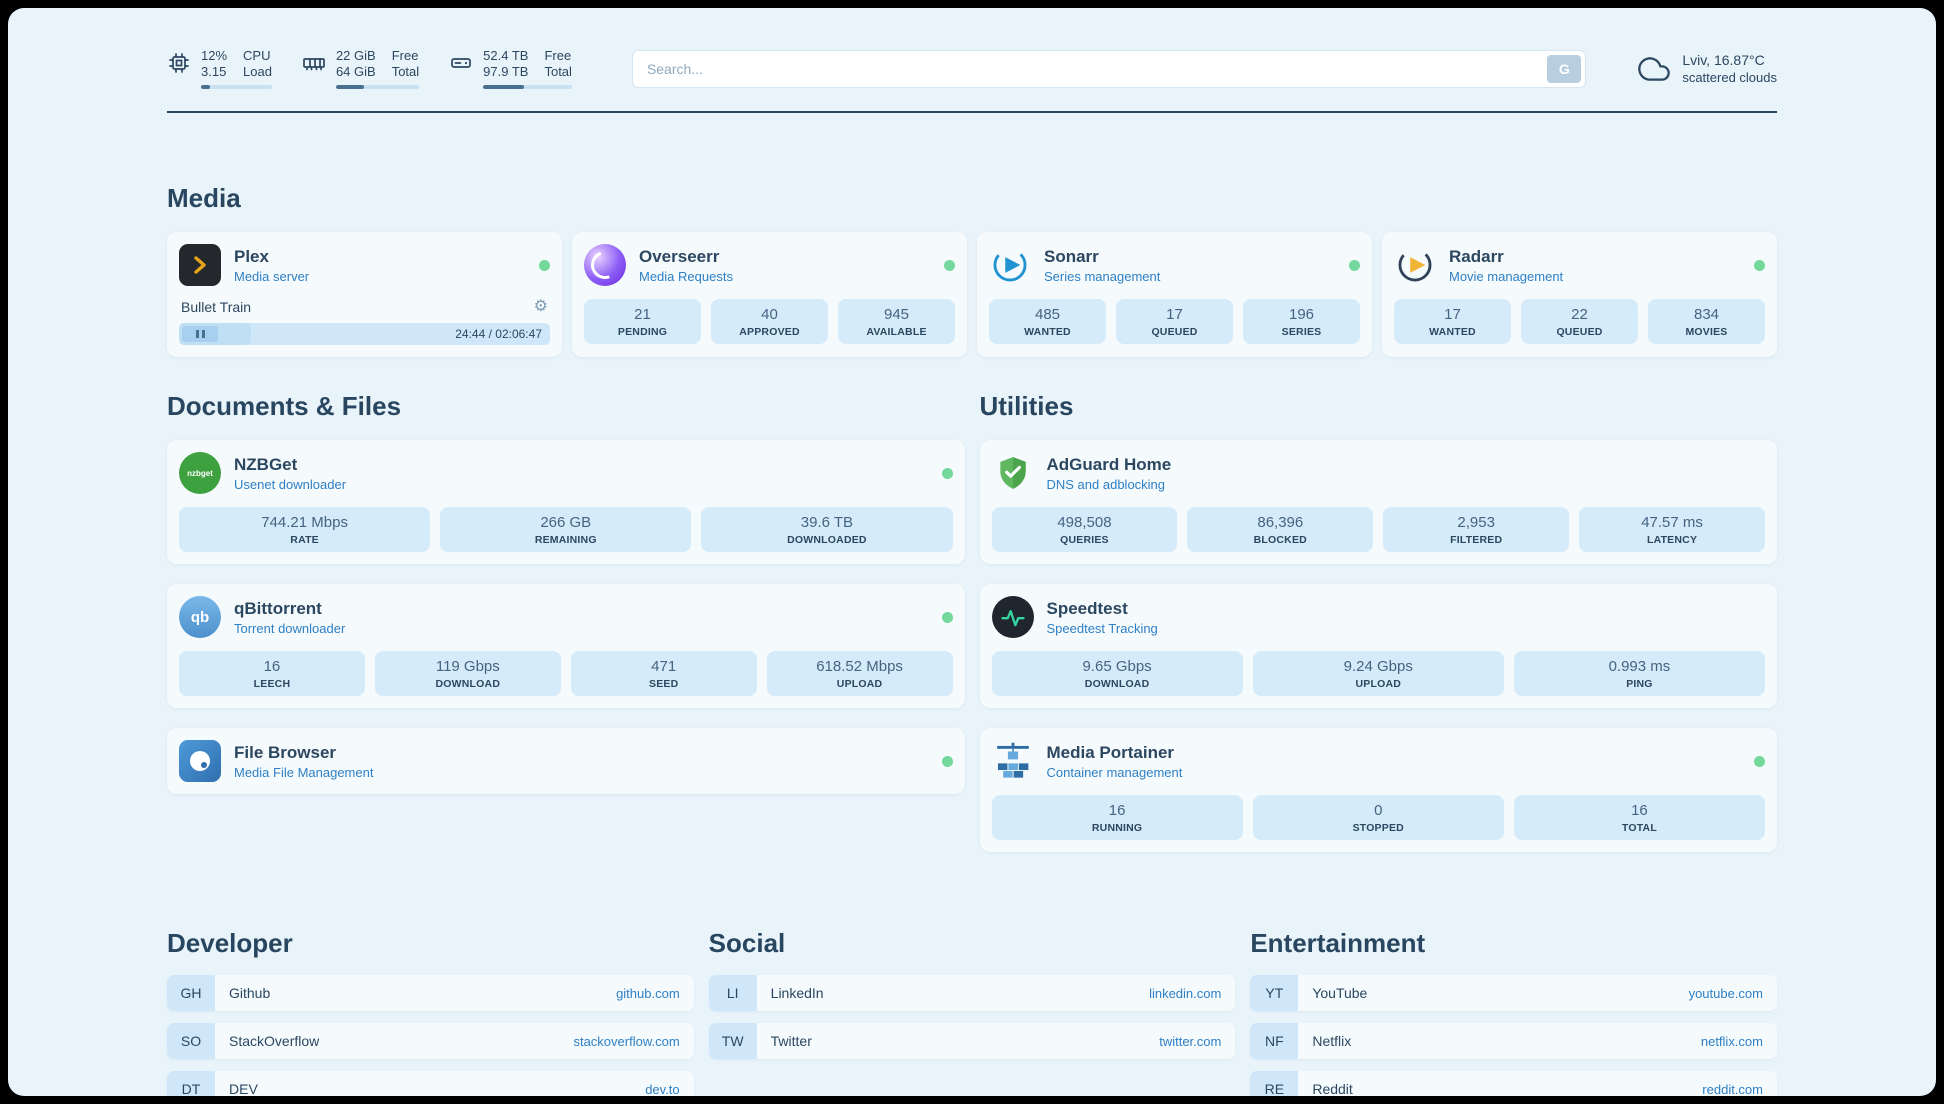 This screenshot has width=1944, height=1104. Describe the element at coordinates (972, 270) in the screenshot. I see `section-media: Media Plex Media server` at that location.